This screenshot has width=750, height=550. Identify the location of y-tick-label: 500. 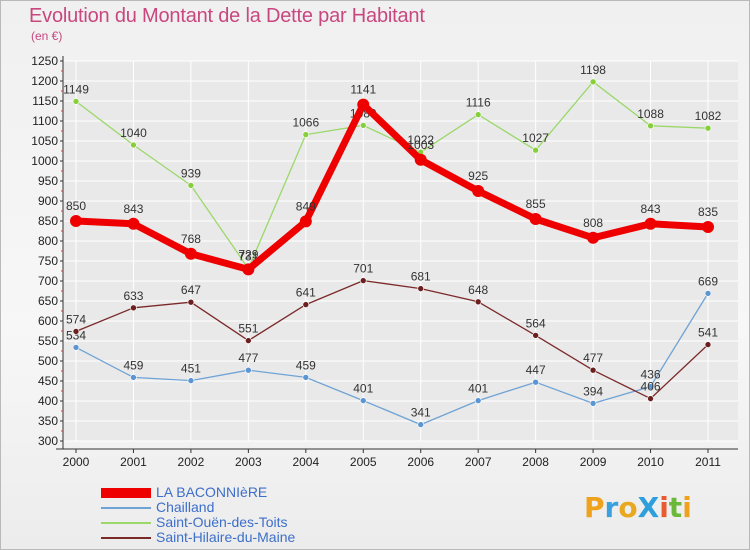
(48, 361).